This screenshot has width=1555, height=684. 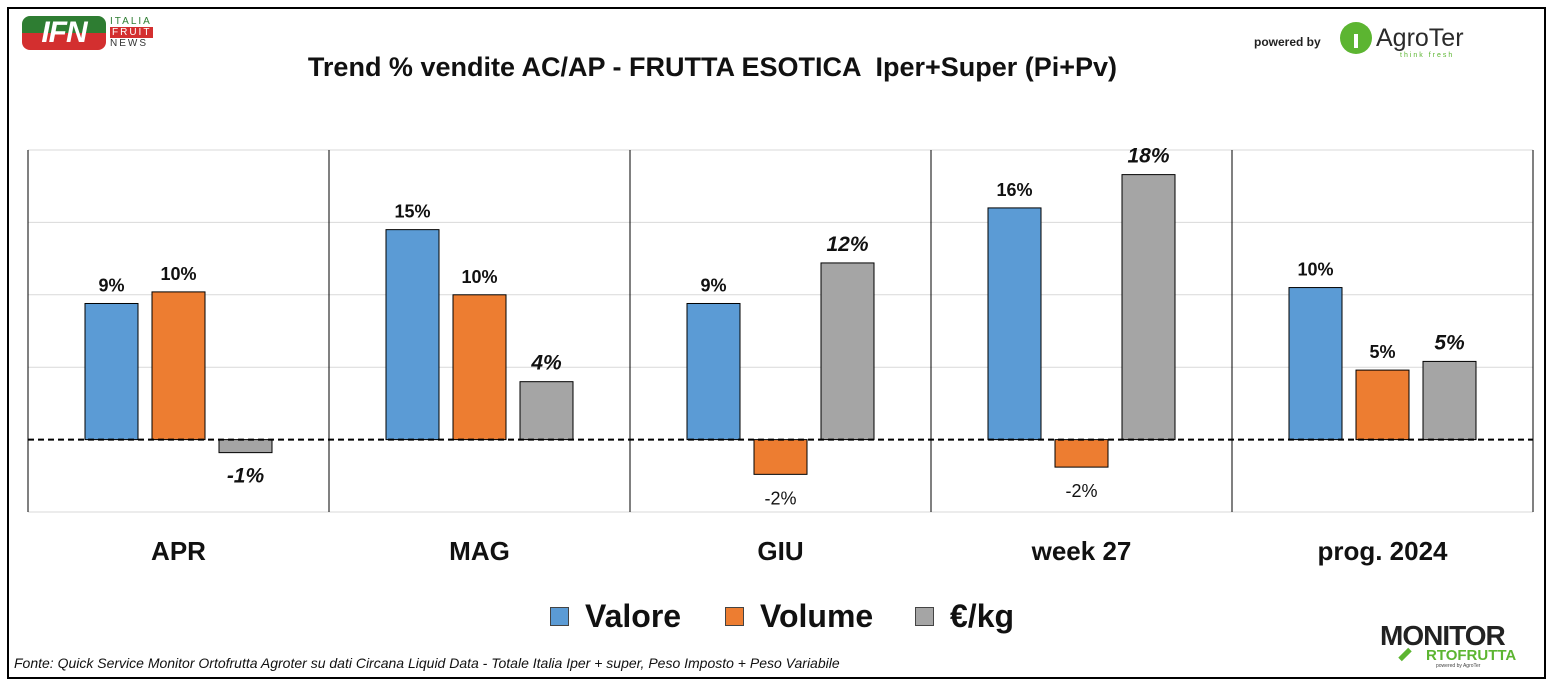 What do you see at coordinates (982, 616) in the screenshot?
I see `legend-label-eurkg: €/kg` at bounding box center [982, 616].